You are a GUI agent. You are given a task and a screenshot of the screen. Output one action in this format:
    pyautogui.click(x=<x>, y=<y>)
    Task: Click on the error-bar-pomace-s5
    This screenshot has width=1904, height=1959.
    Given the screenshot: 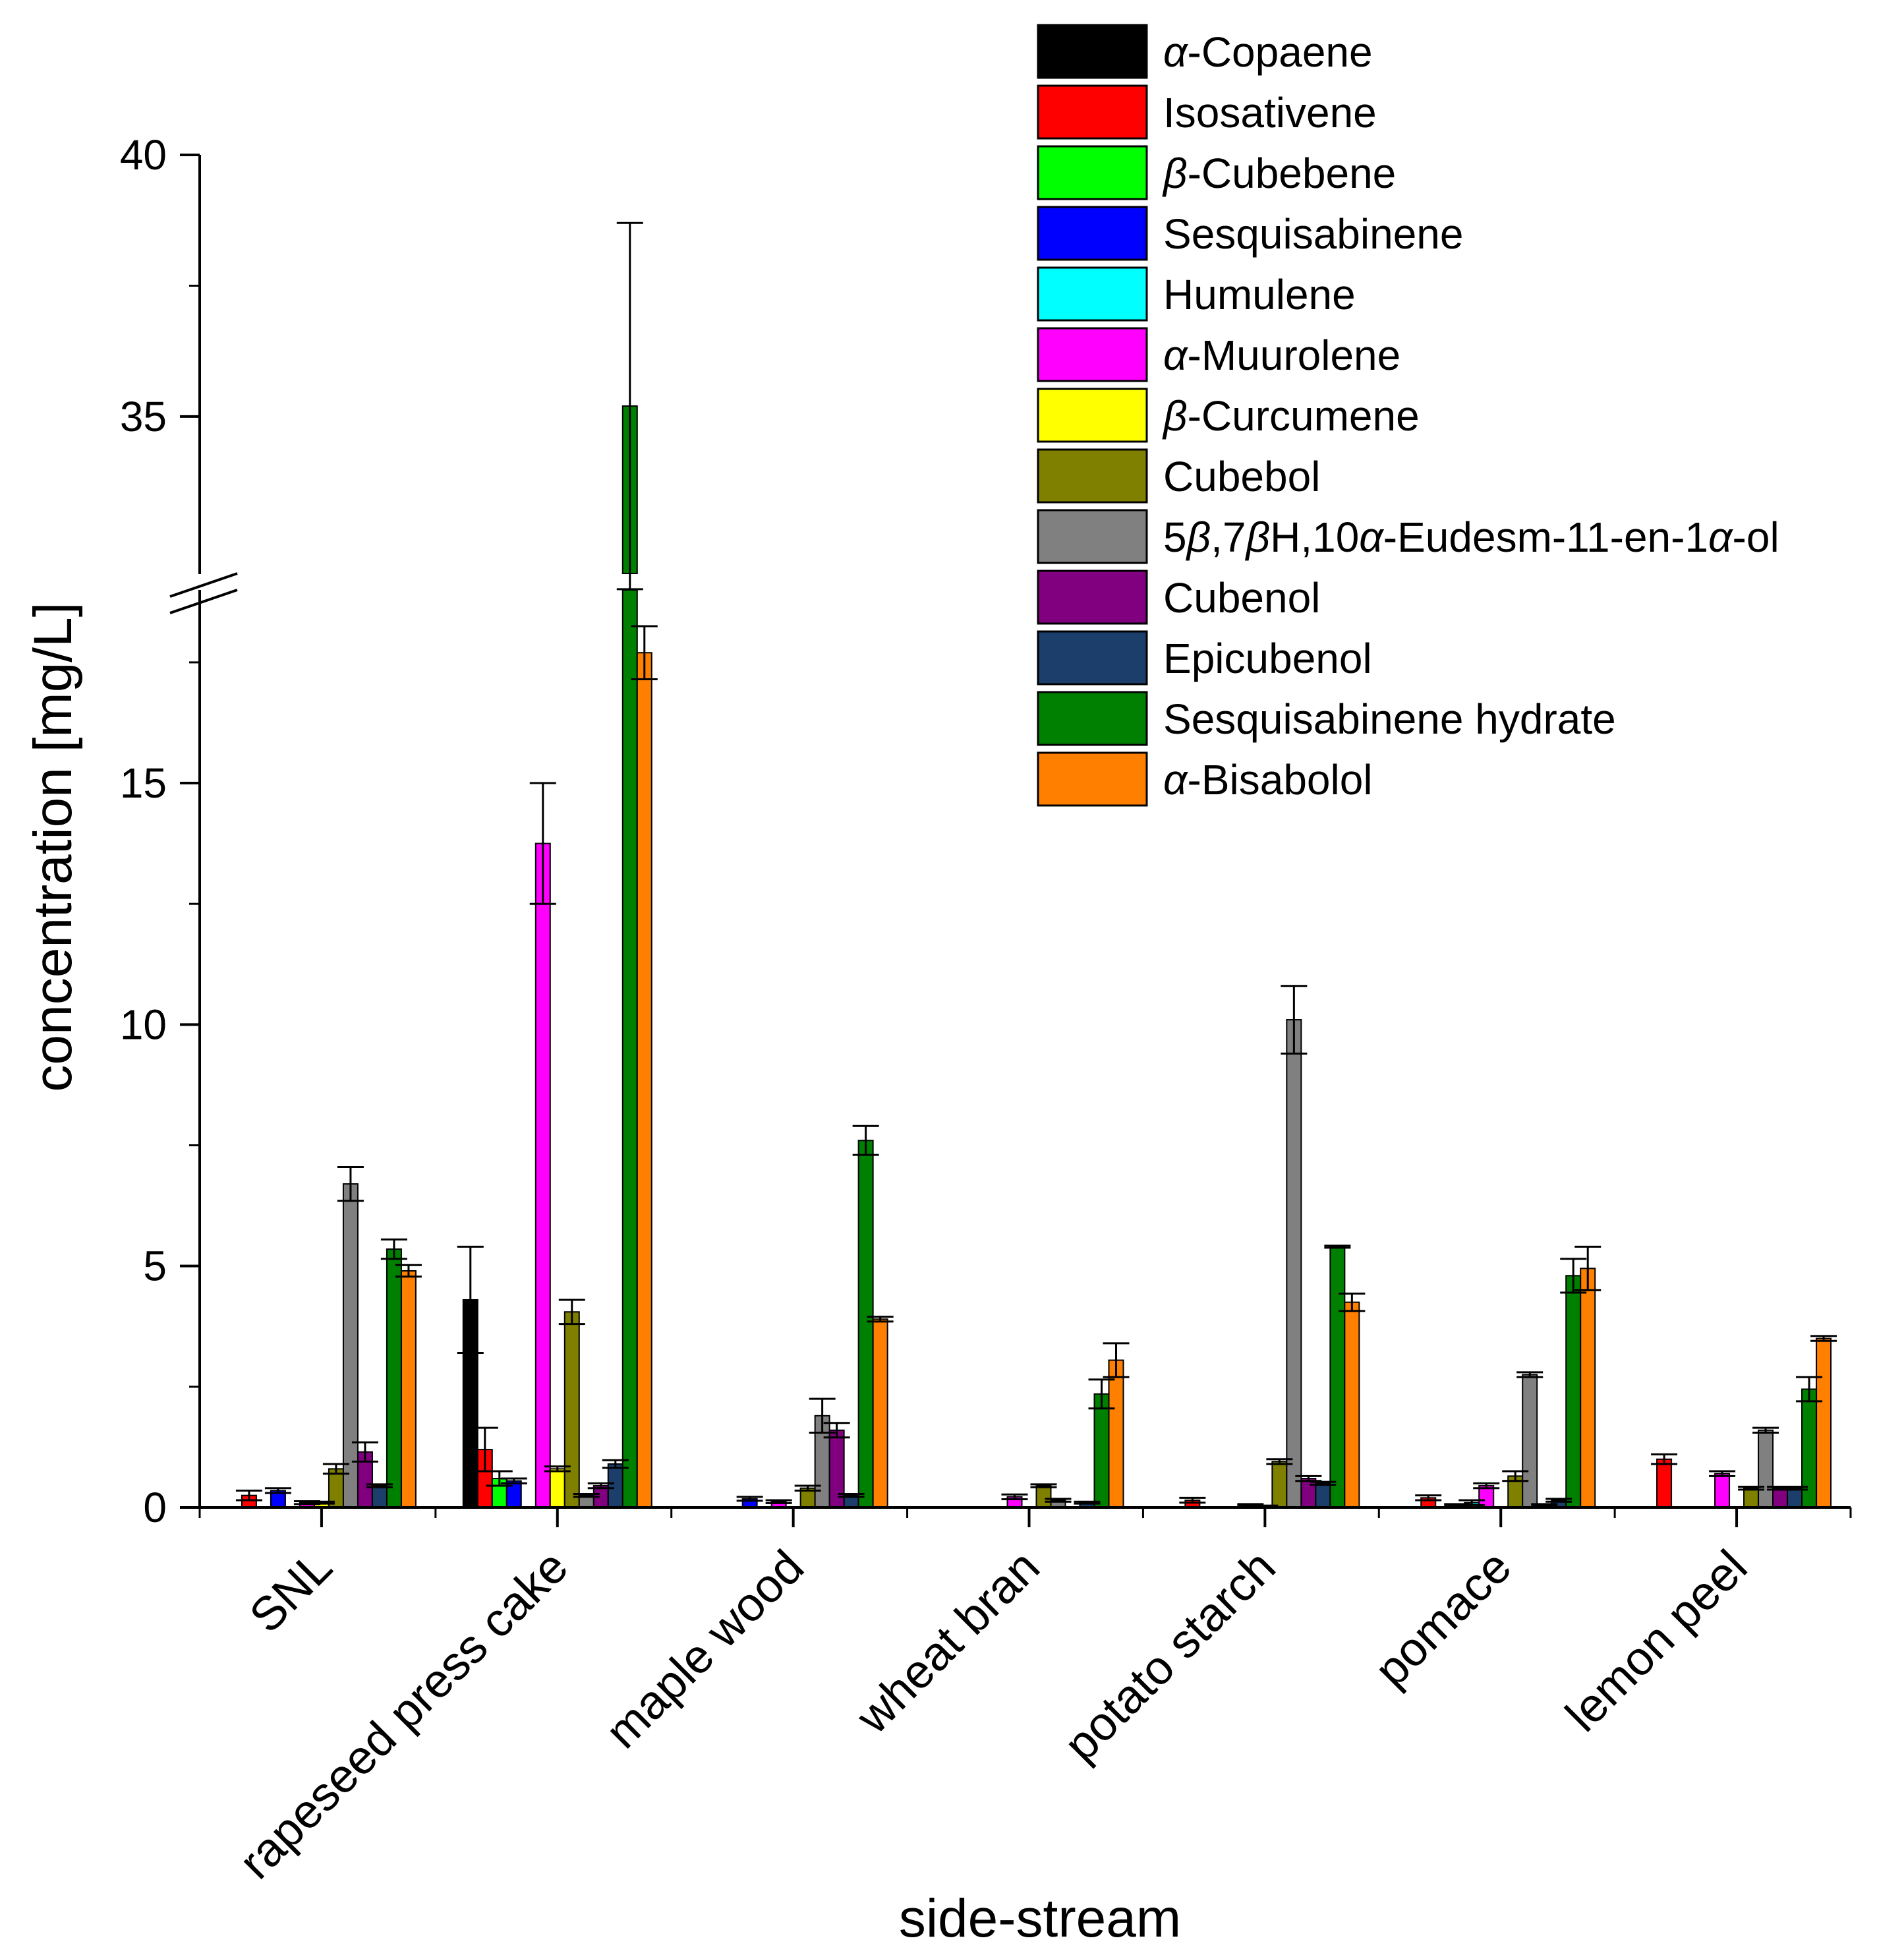 What is the action you would take?
    pyautogui.click(x=1486, y=1486)
    